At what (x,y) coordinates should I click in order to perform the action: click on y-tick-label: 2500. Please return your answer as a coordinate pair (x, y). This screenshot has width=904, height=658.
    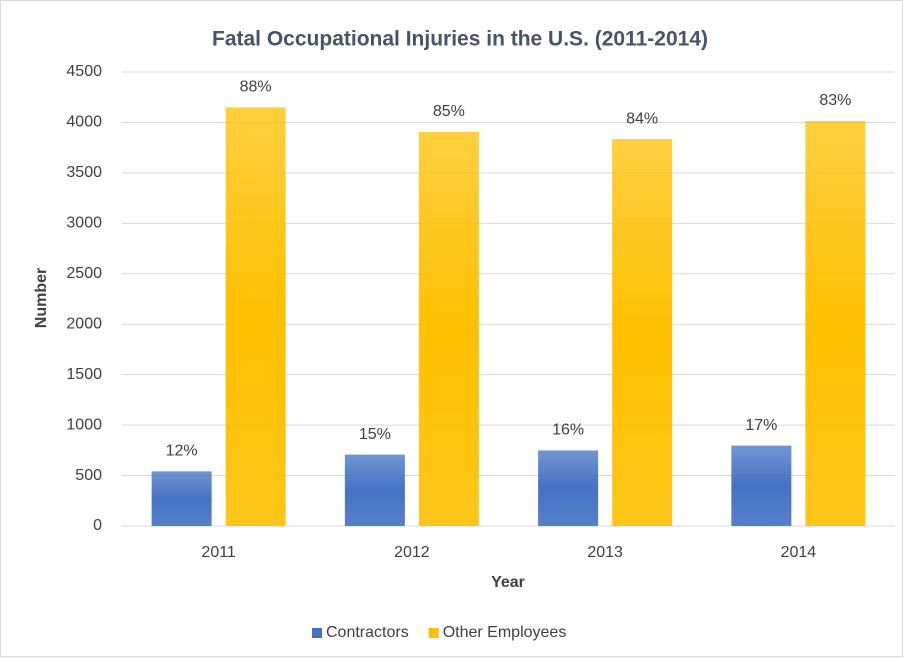
    Looking at the image, I should click on (84, 273).